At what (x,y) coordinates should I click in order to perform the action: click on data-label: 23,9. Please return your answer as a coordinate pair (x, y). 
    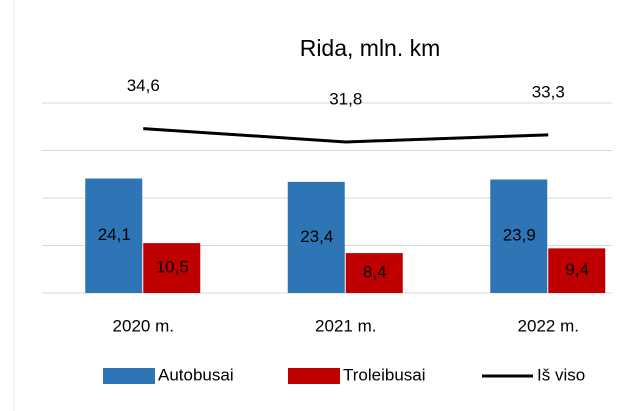
    Looking at the image, I should click on (519, 235).